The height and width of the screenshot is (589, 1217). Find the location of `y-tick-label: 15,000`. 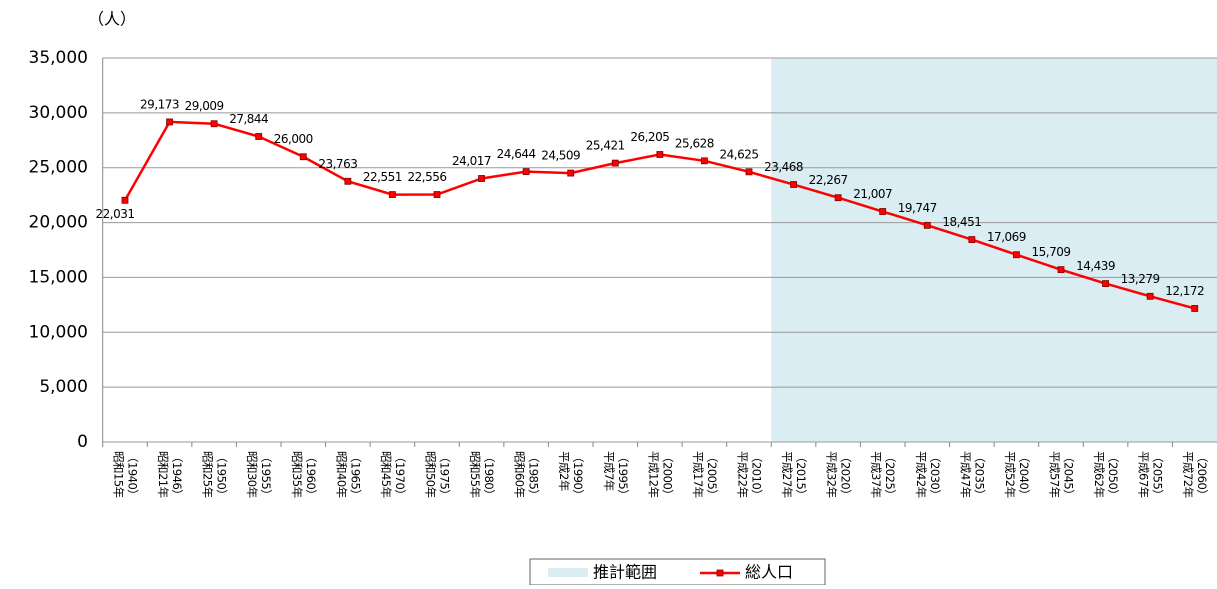

y-tick-label: 15,000 is located at coordinates (58, 277).